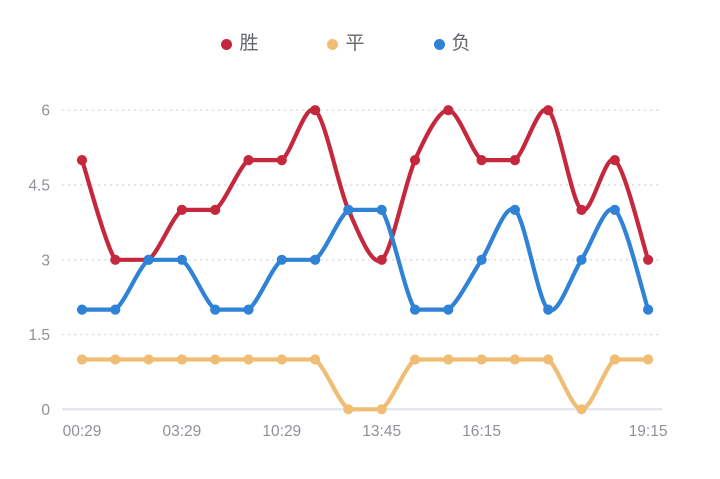 Image resolution: width=720 pixels, height=479 pixels. What do you see at coordinates (82, 431) in the screenshot?
I see `x-tick-label-00:29: 00:29` at bounding box center [82, 431].